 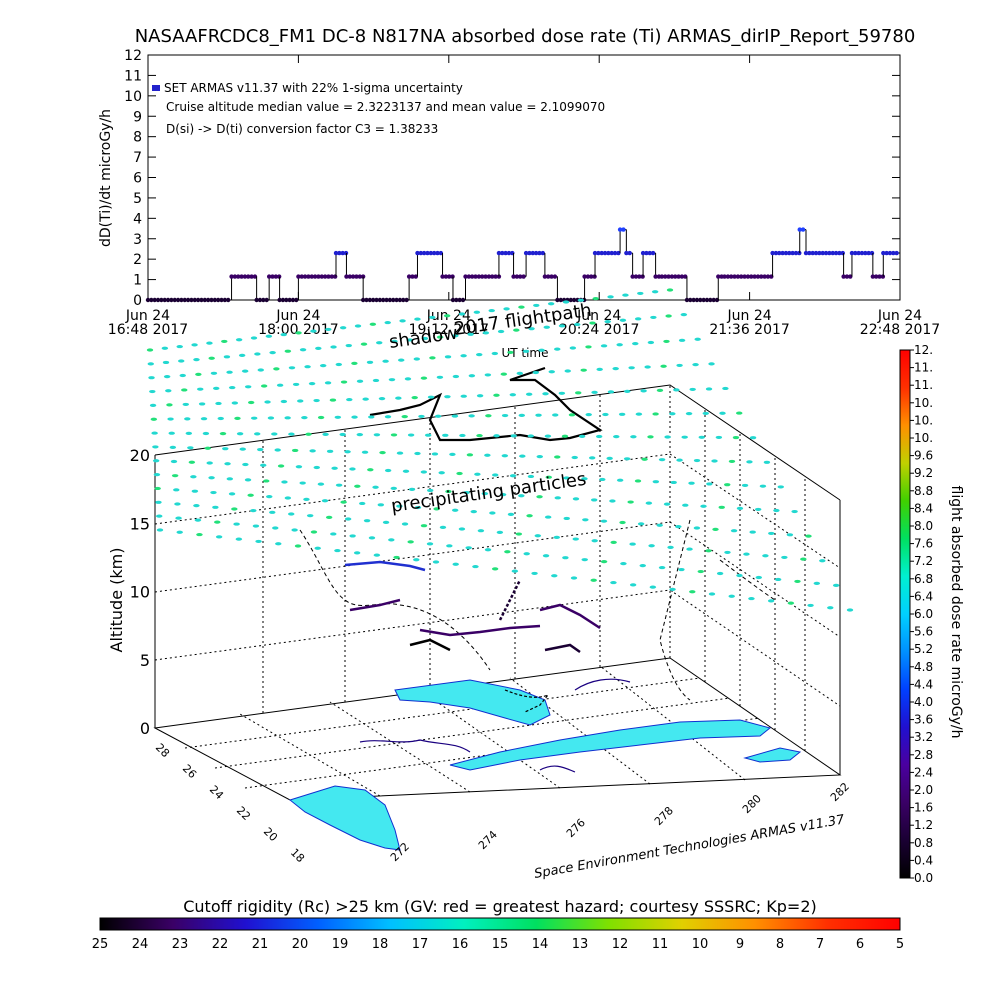 I want to click on longitude-tick-label: 280, so click(x=752, y=804).